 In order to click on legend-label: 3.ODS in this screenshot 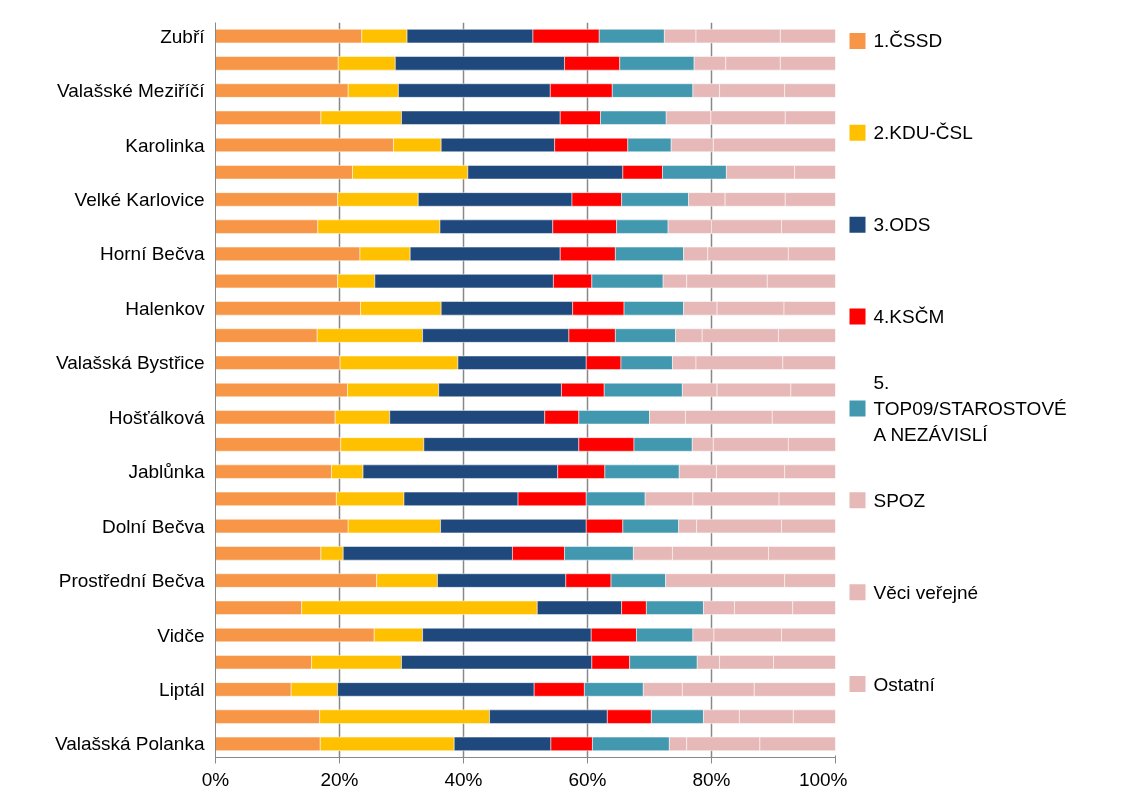, I will do `click(902, 225)`.